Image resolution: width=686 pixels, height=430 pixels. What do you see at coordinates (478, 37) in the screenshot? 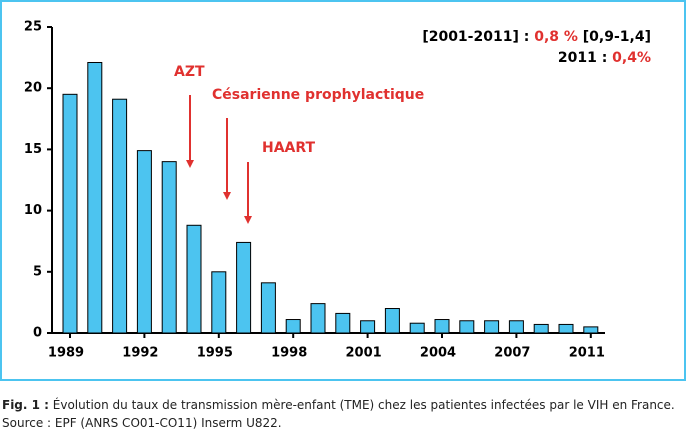
I see `summary-part: [2001-2011] :` at bounding box center [478, 37].